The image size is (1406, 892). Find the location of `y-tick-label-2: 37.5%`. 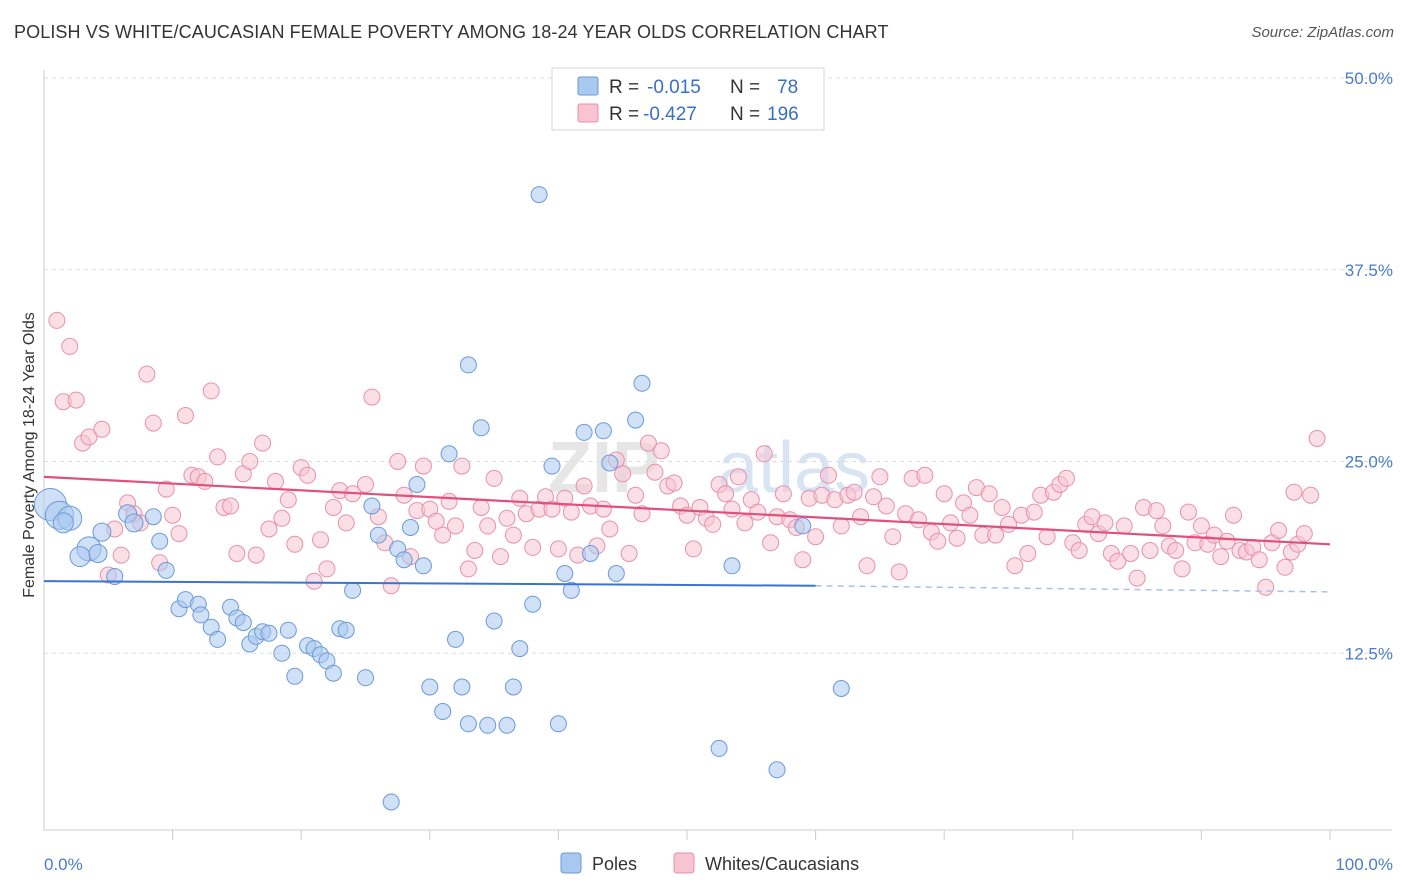

y-tick-label-2: 37.5% is located at coordinates (1369, 270).